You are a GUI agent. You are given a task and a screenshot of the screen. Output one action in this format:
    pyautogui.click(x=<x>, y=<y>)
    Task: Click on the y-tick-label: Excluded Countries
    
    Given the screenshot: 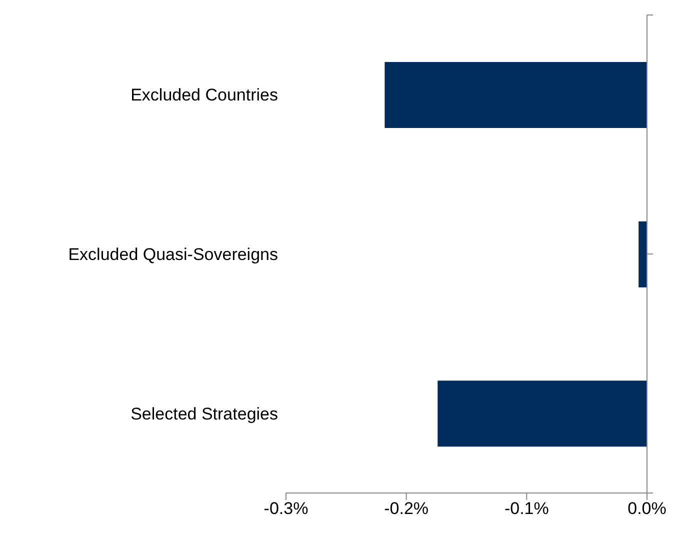 What is the action you would take?
    pyautogui.click(x=204, y=95)
    